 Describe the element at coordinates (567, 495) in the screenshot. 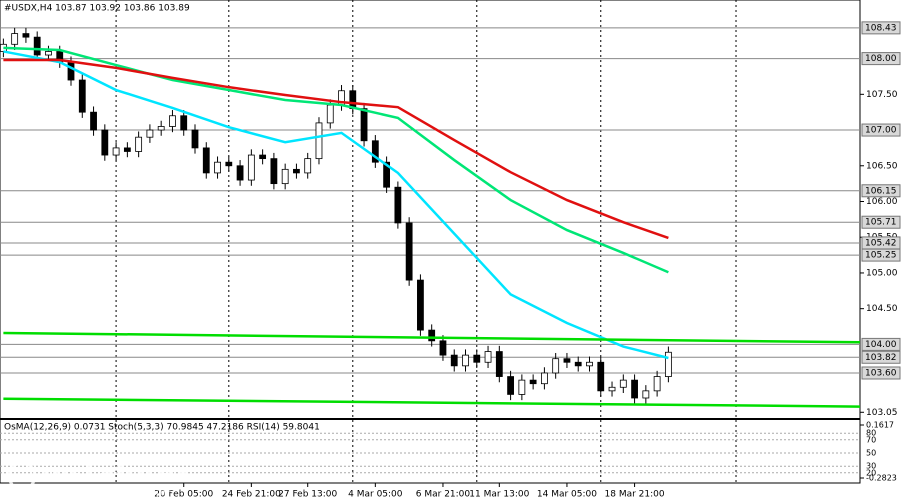

I see `x-tick-label: 14 Mar 05:00` at that location.